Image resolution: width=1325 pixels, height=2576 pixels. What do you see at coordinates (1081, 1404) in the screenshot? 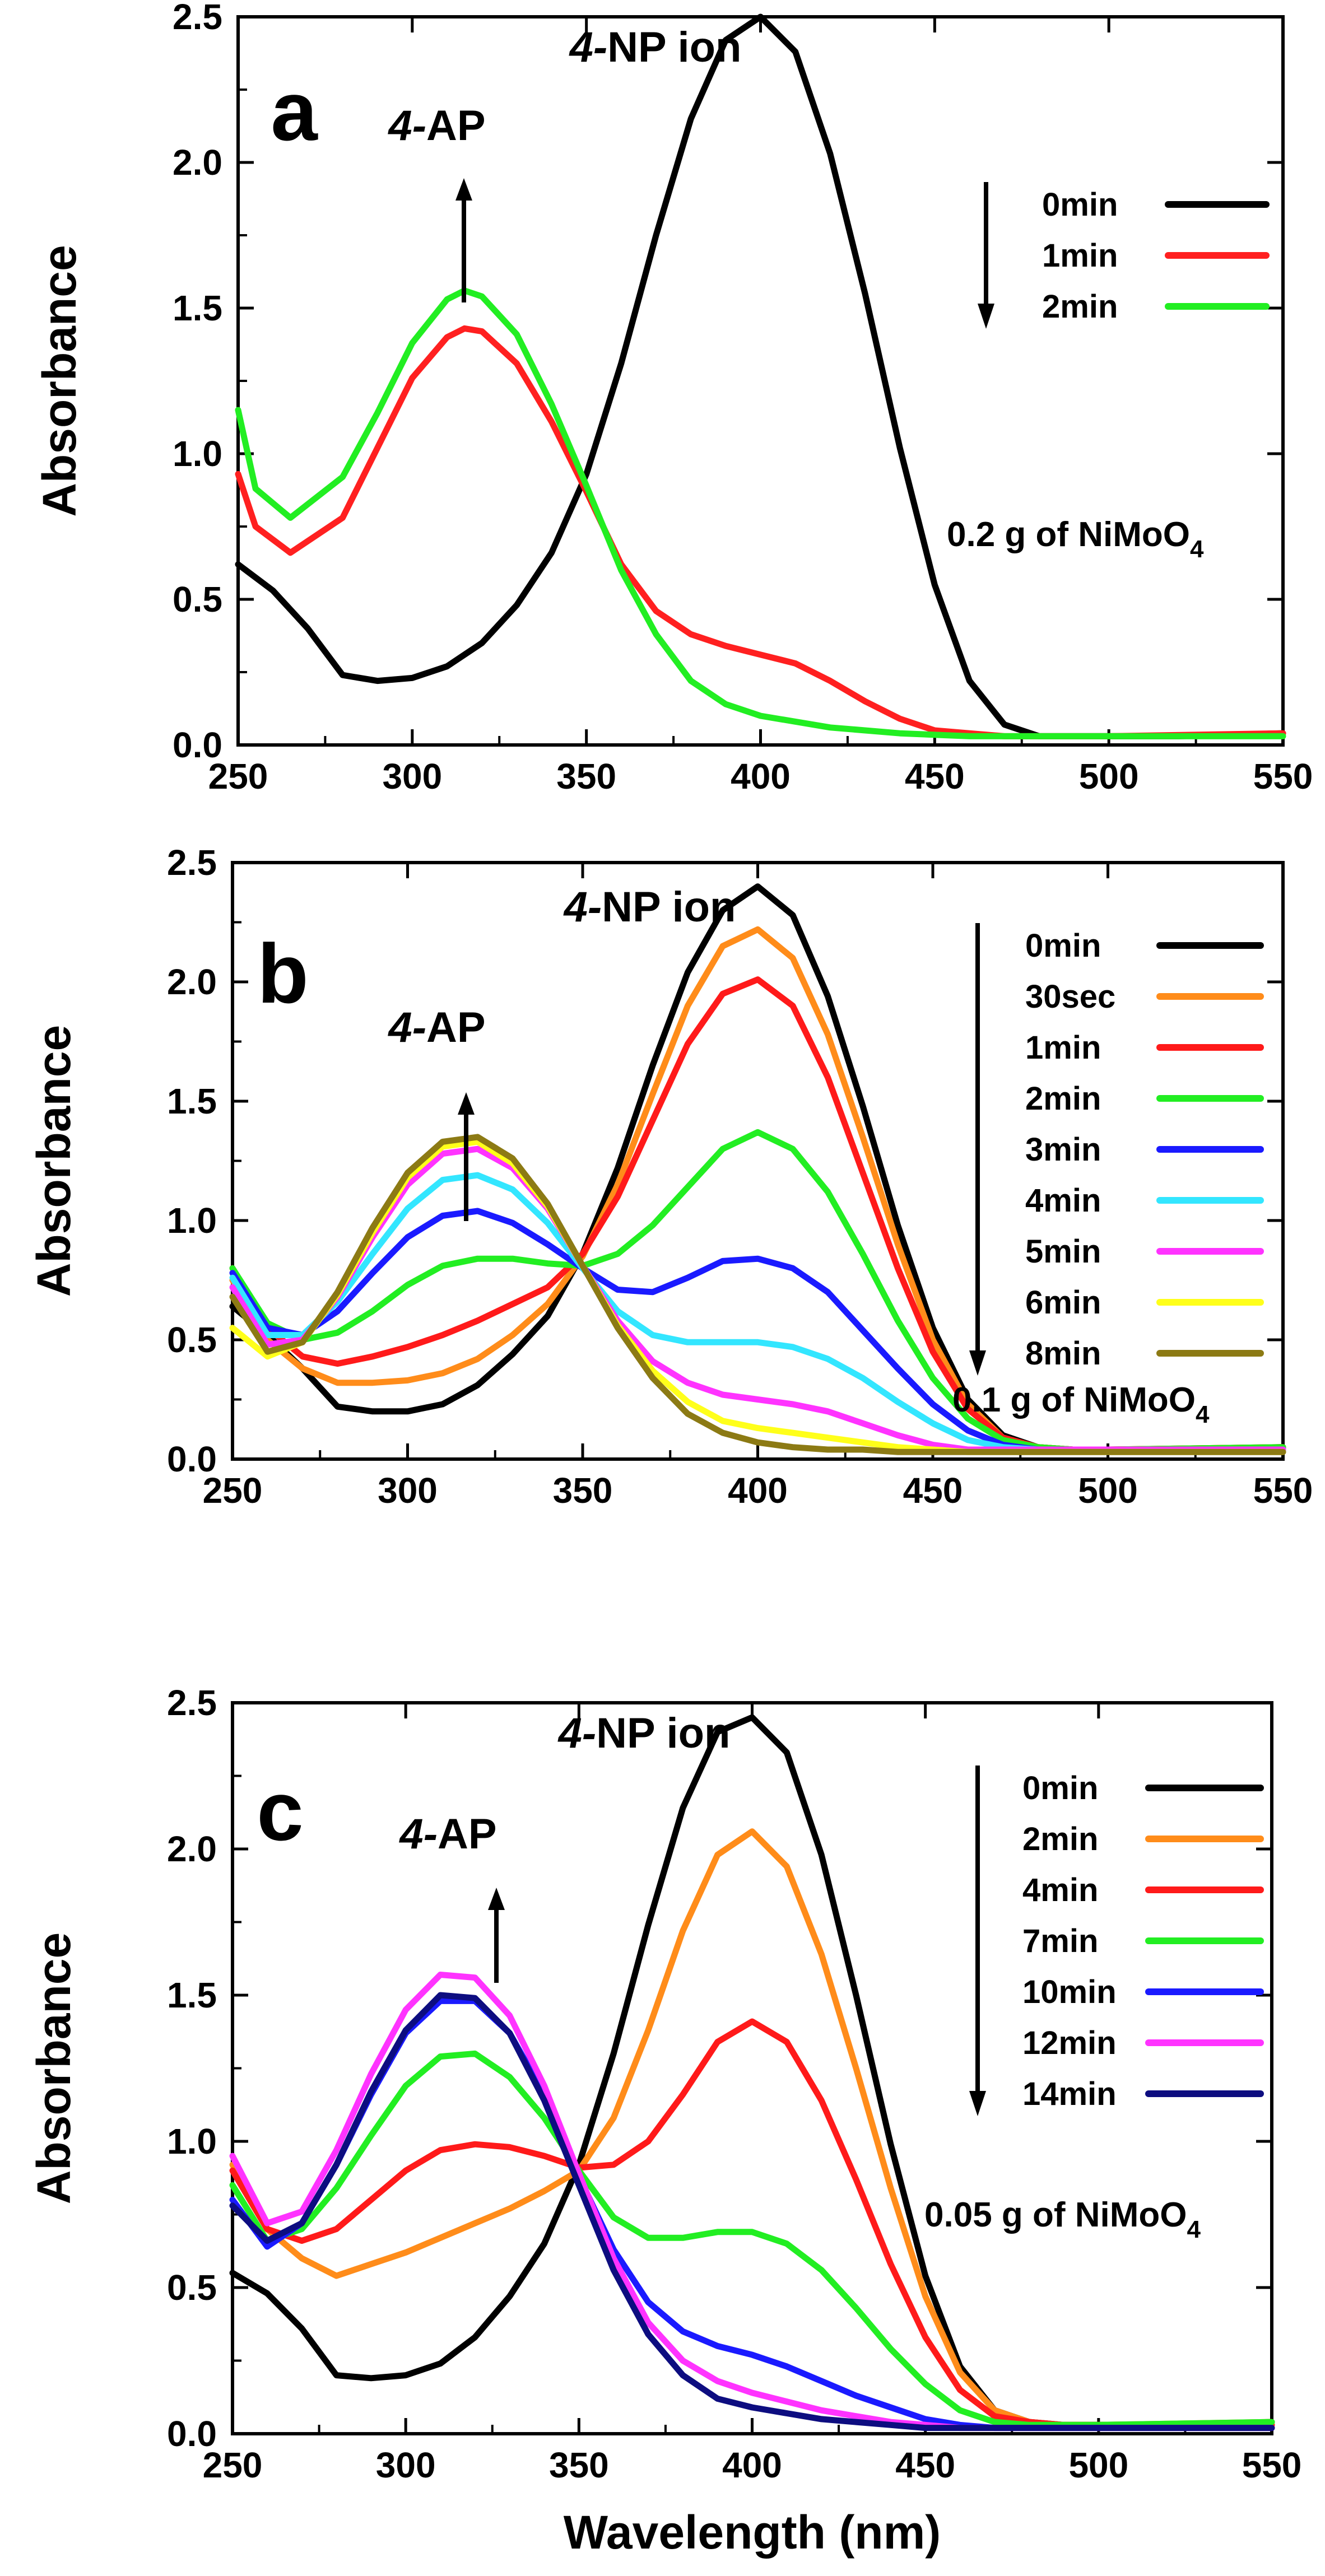
I see `sample-label: 0.1 g of NiMoO4` at bounding box center [1081, 1404].